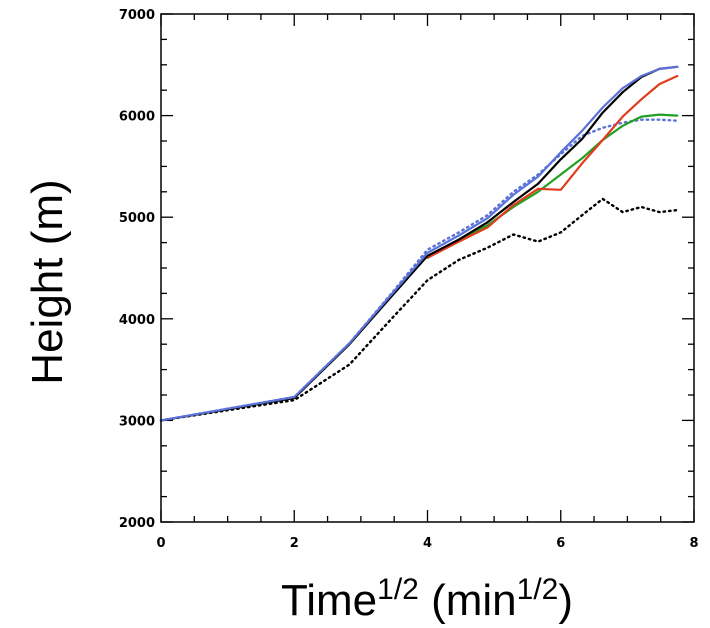 The image size is (710, 628). I want to click on y-tick-label: 3000, so click(137, 421).